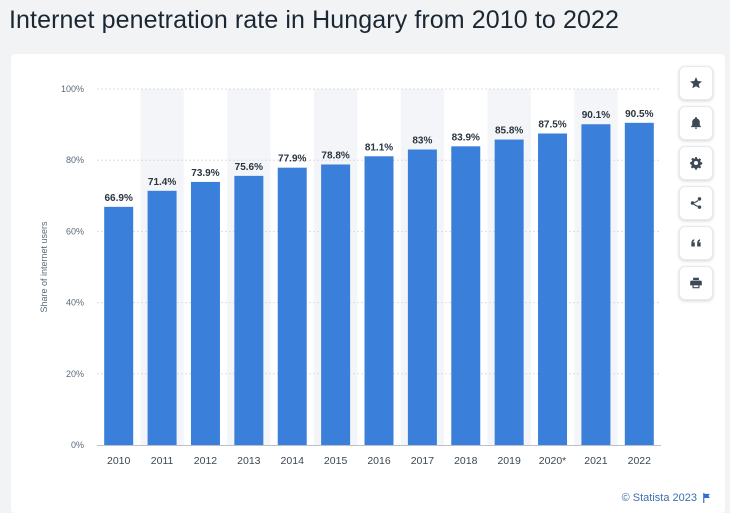 The height and width of the screenshot is (513, 730). What do you see at coordinates (335, 155) in the screenshot?
I see `data-label: 78.8%` at bounding box center [335, 155].